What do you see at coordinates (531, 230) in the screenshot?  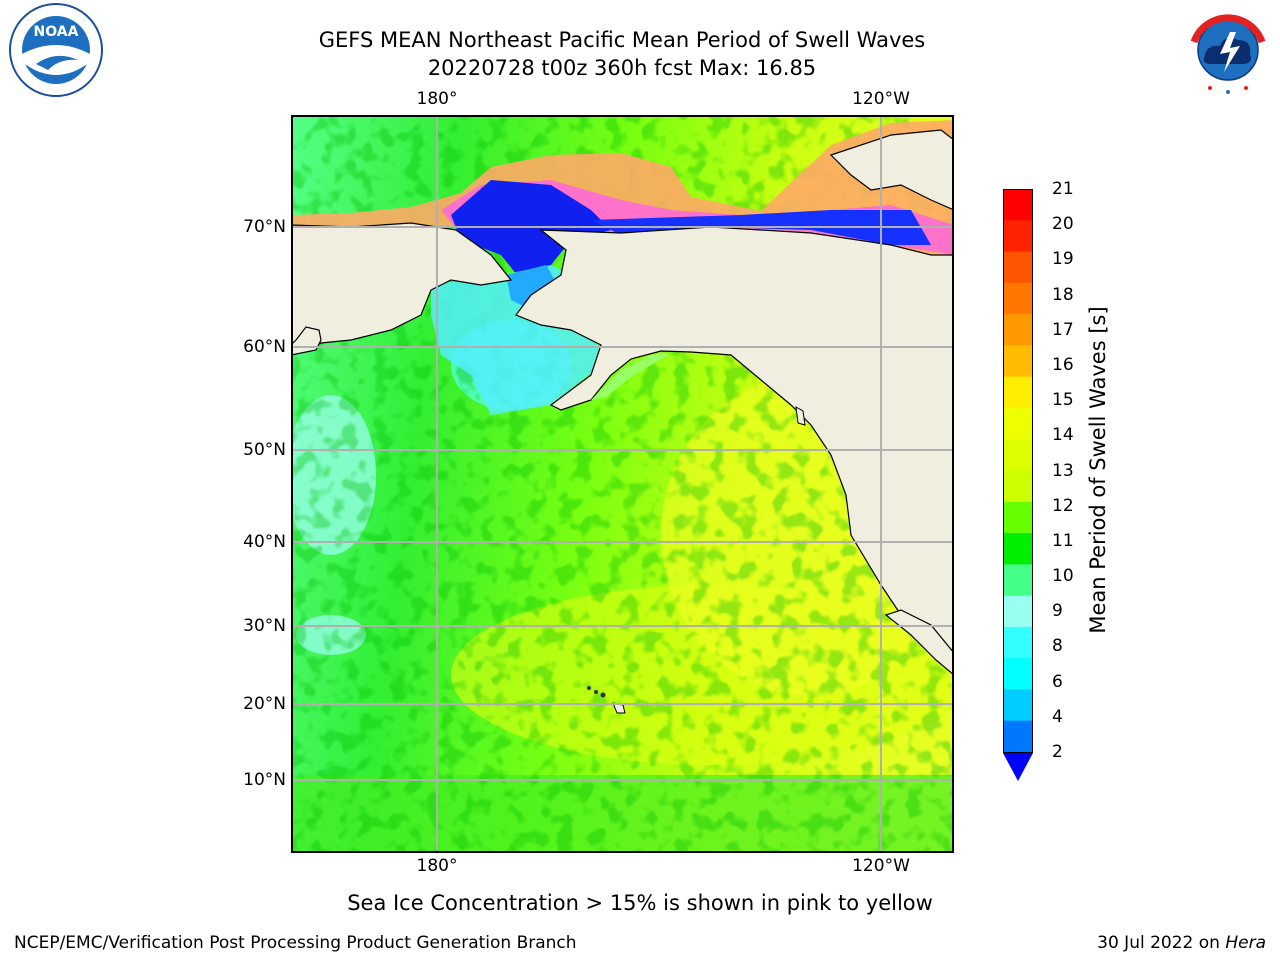 I see `chukchi-blue` at bounding box center [531, 230].